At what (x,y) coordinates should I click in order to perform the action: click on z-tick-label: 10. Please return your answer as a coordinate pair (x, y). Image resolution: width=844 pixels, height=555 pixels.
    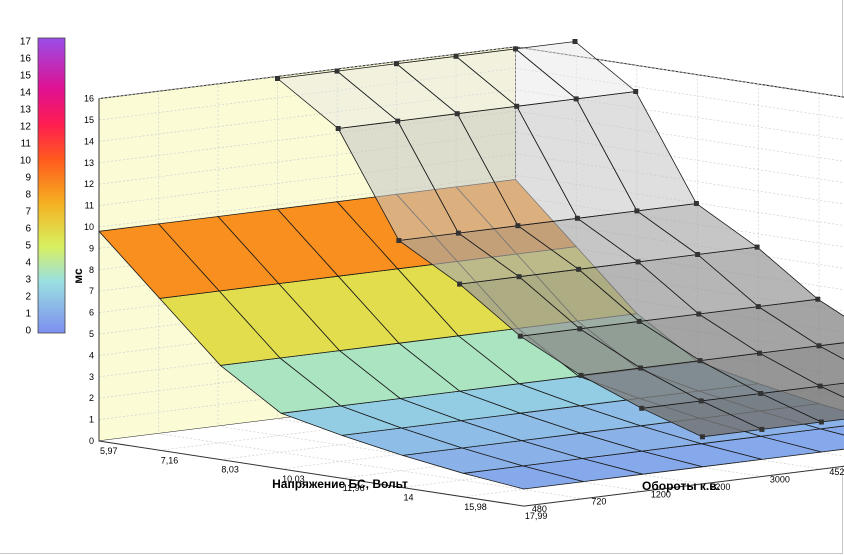
    Looking at the image, I should click on (89, 227).